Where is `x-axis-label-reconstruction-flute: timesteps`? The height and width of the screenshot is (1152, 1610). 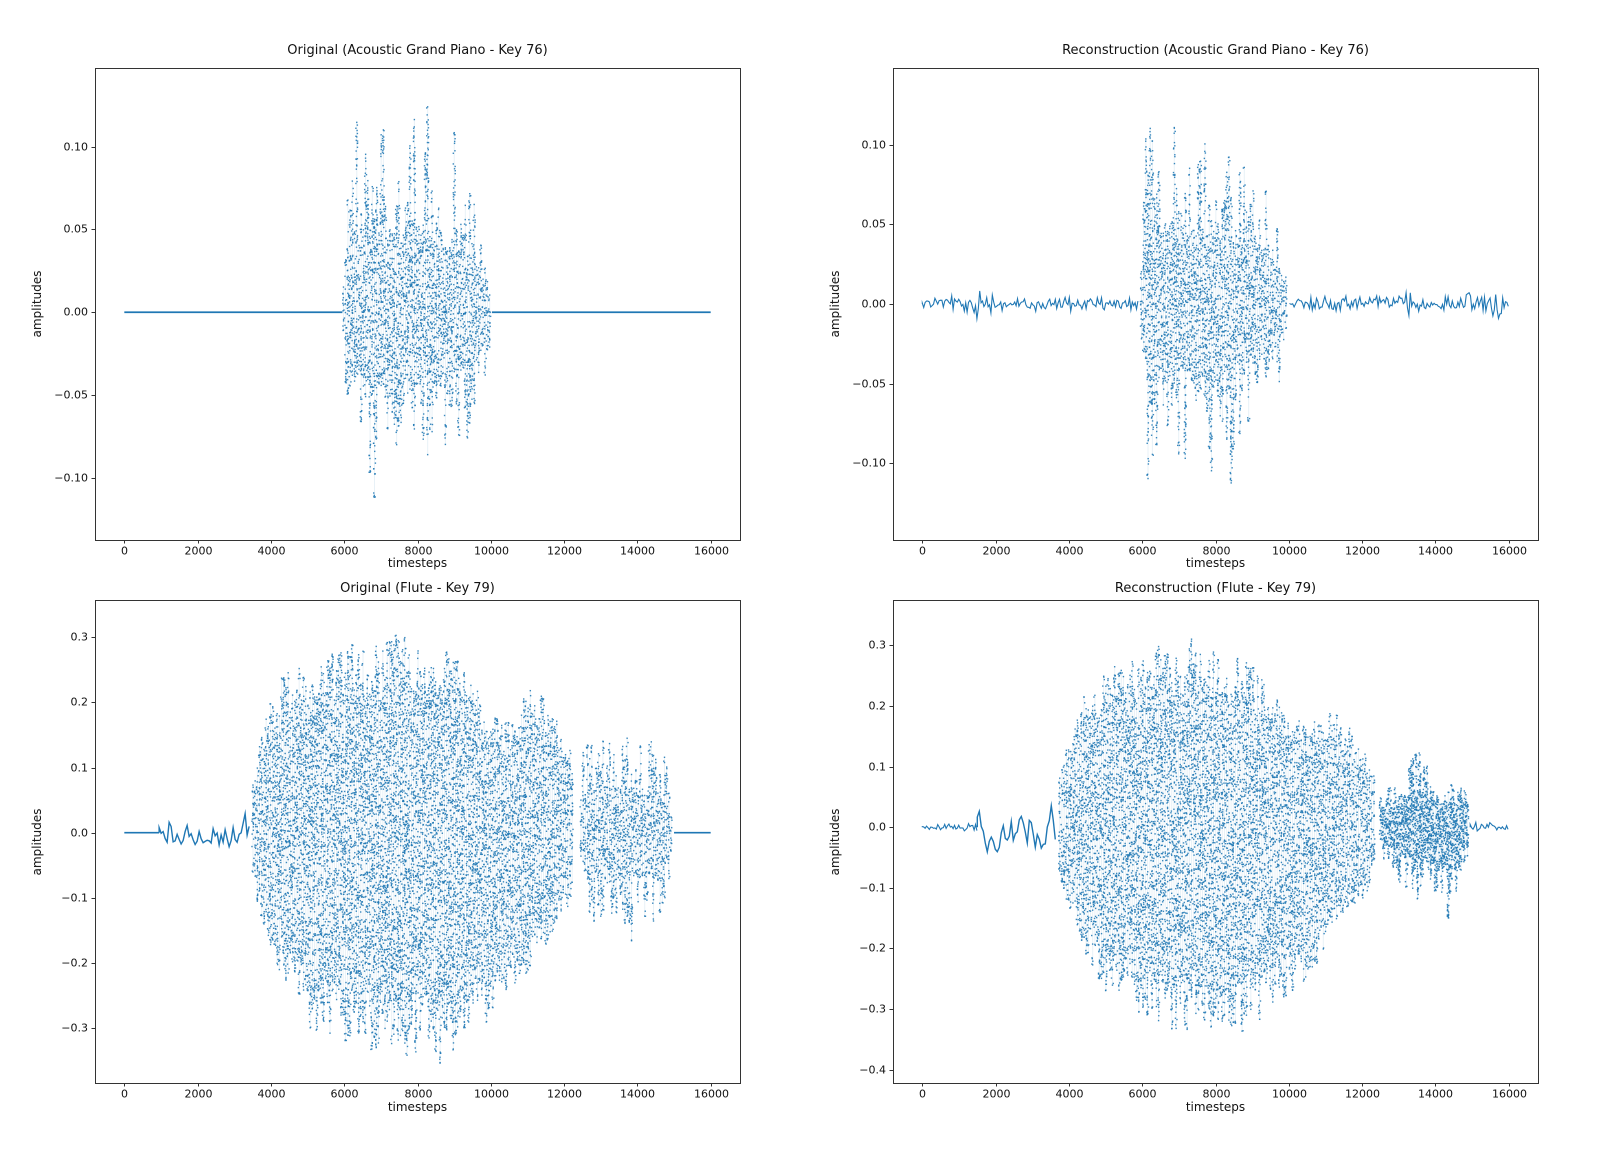
x-axis-label-reconstruction-flute: timesteps is located at coordinates (1215, 1107).